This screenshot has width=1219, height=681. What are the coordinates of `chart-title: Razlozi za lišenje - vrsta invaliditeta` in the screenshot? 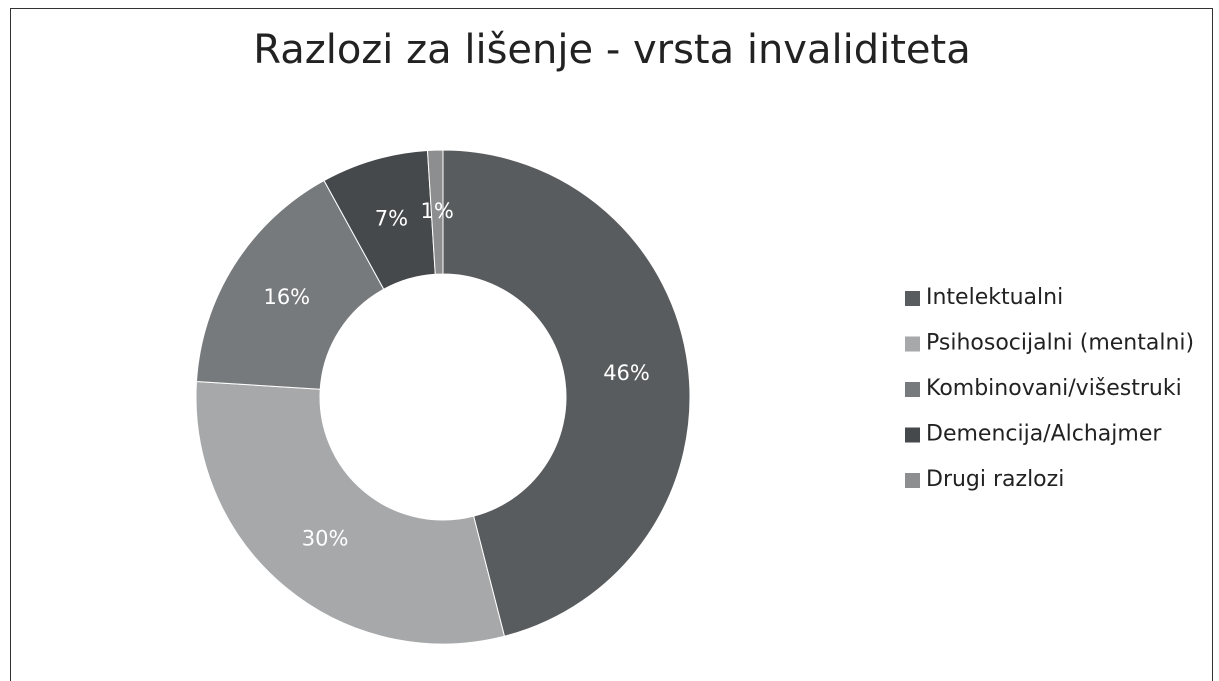 It's located at (611, 50).